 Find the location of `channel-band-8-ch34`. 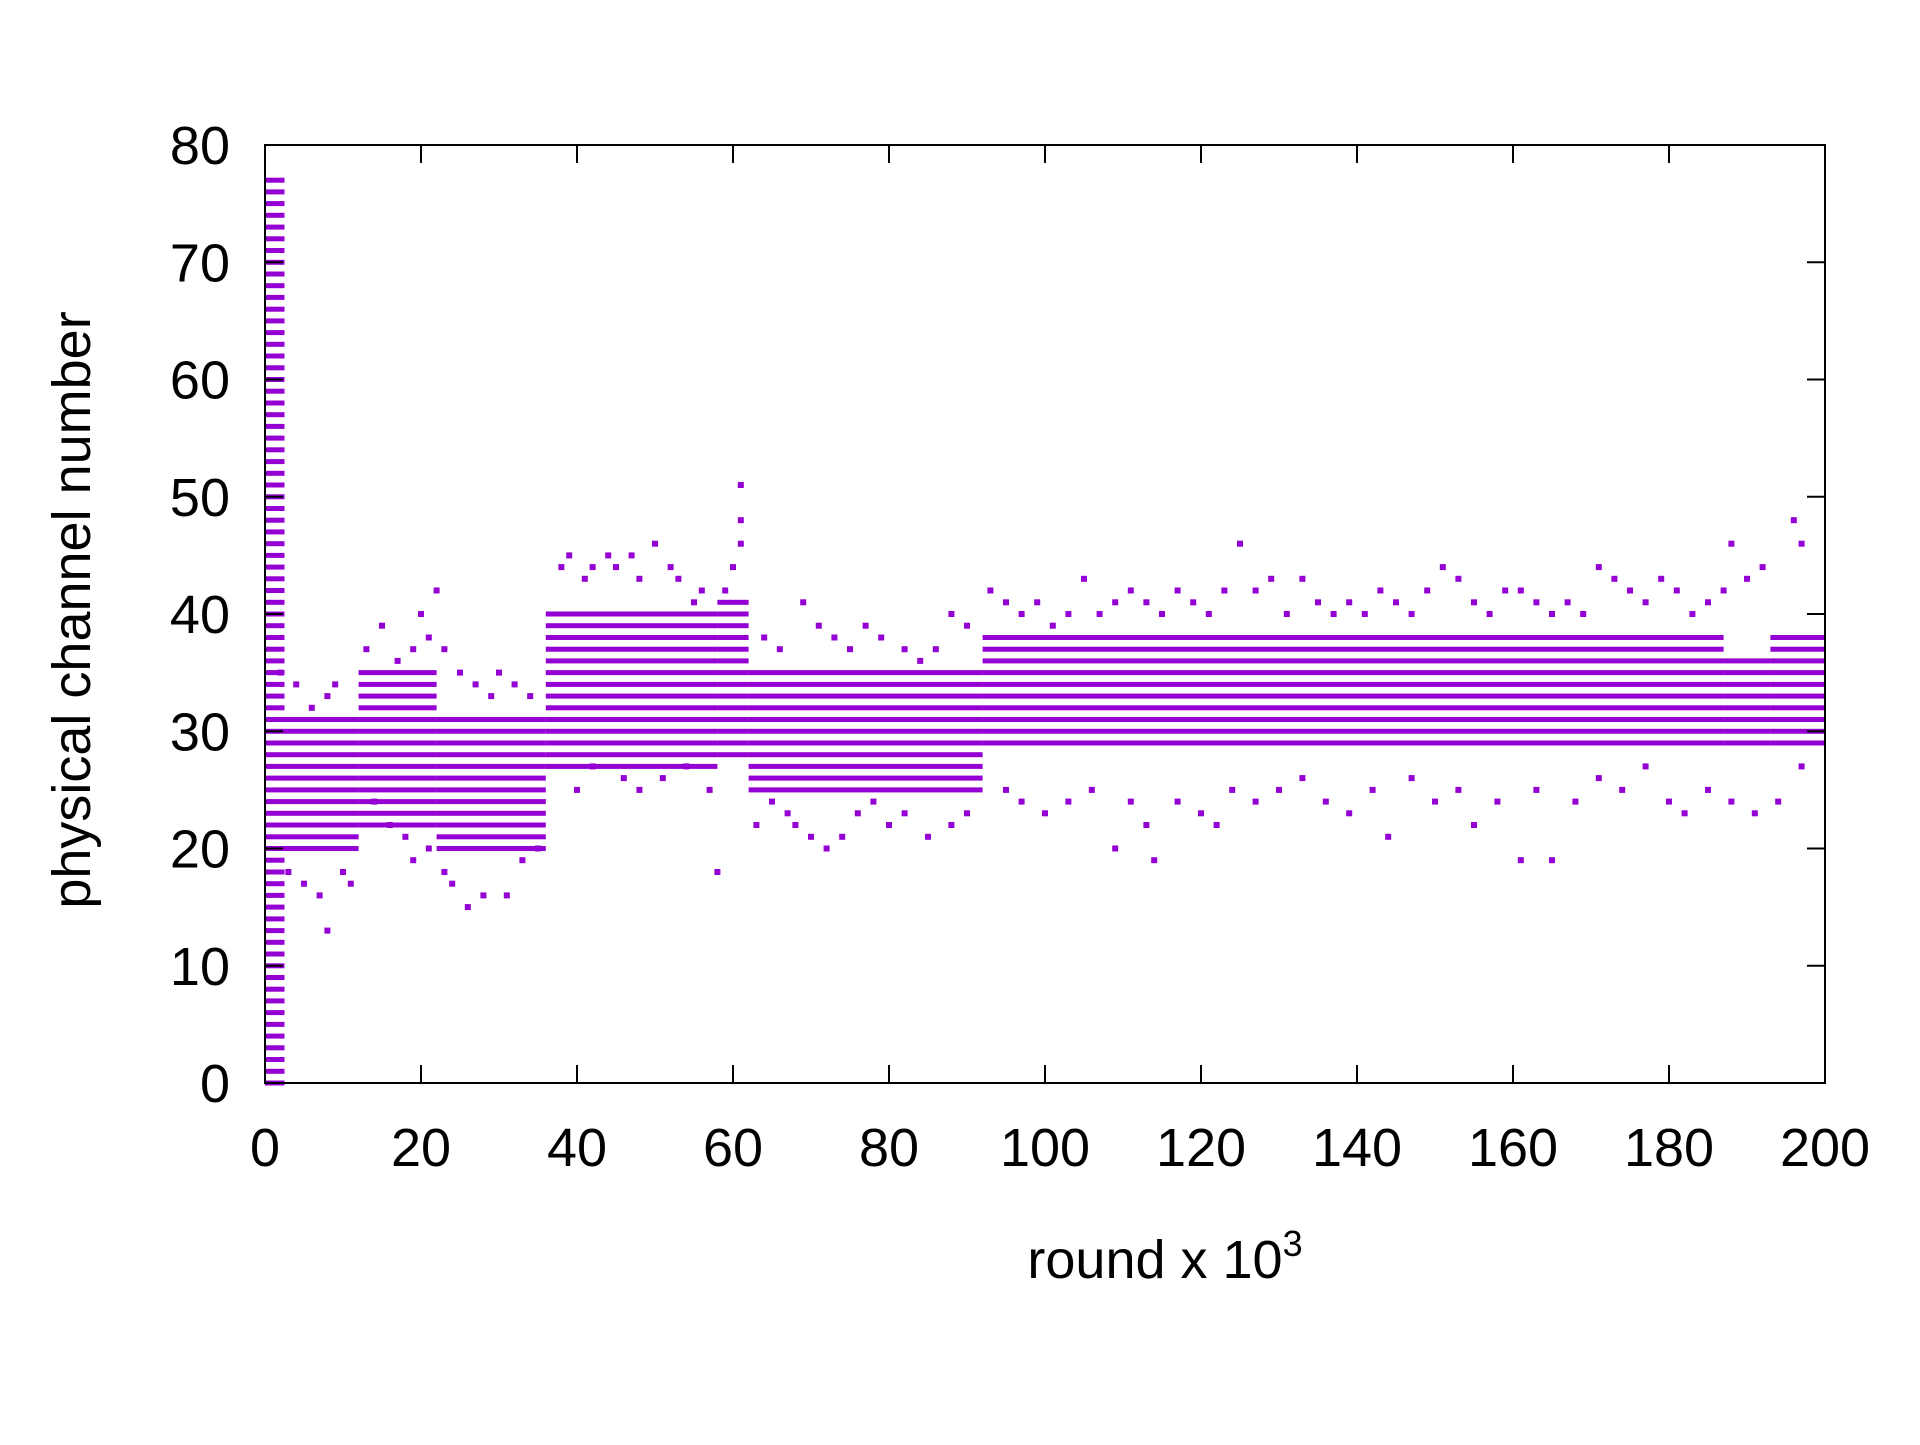

channel-band-8-ch34 is located at coordinates (1747, 684).